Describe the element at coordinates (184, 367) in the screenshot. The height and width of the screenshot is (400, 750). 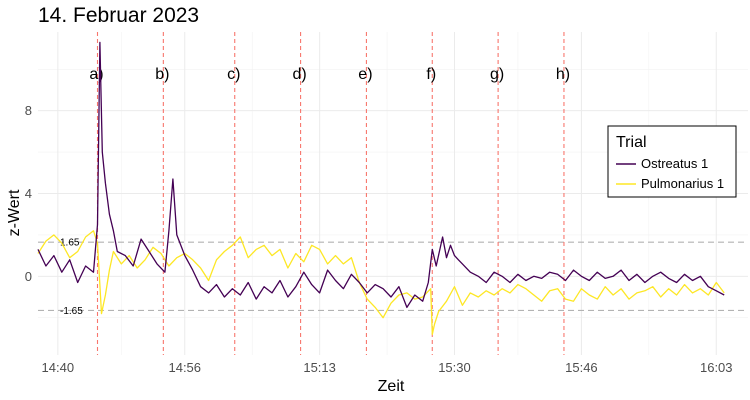
I see `x-tick-label: 14:56` at that location.